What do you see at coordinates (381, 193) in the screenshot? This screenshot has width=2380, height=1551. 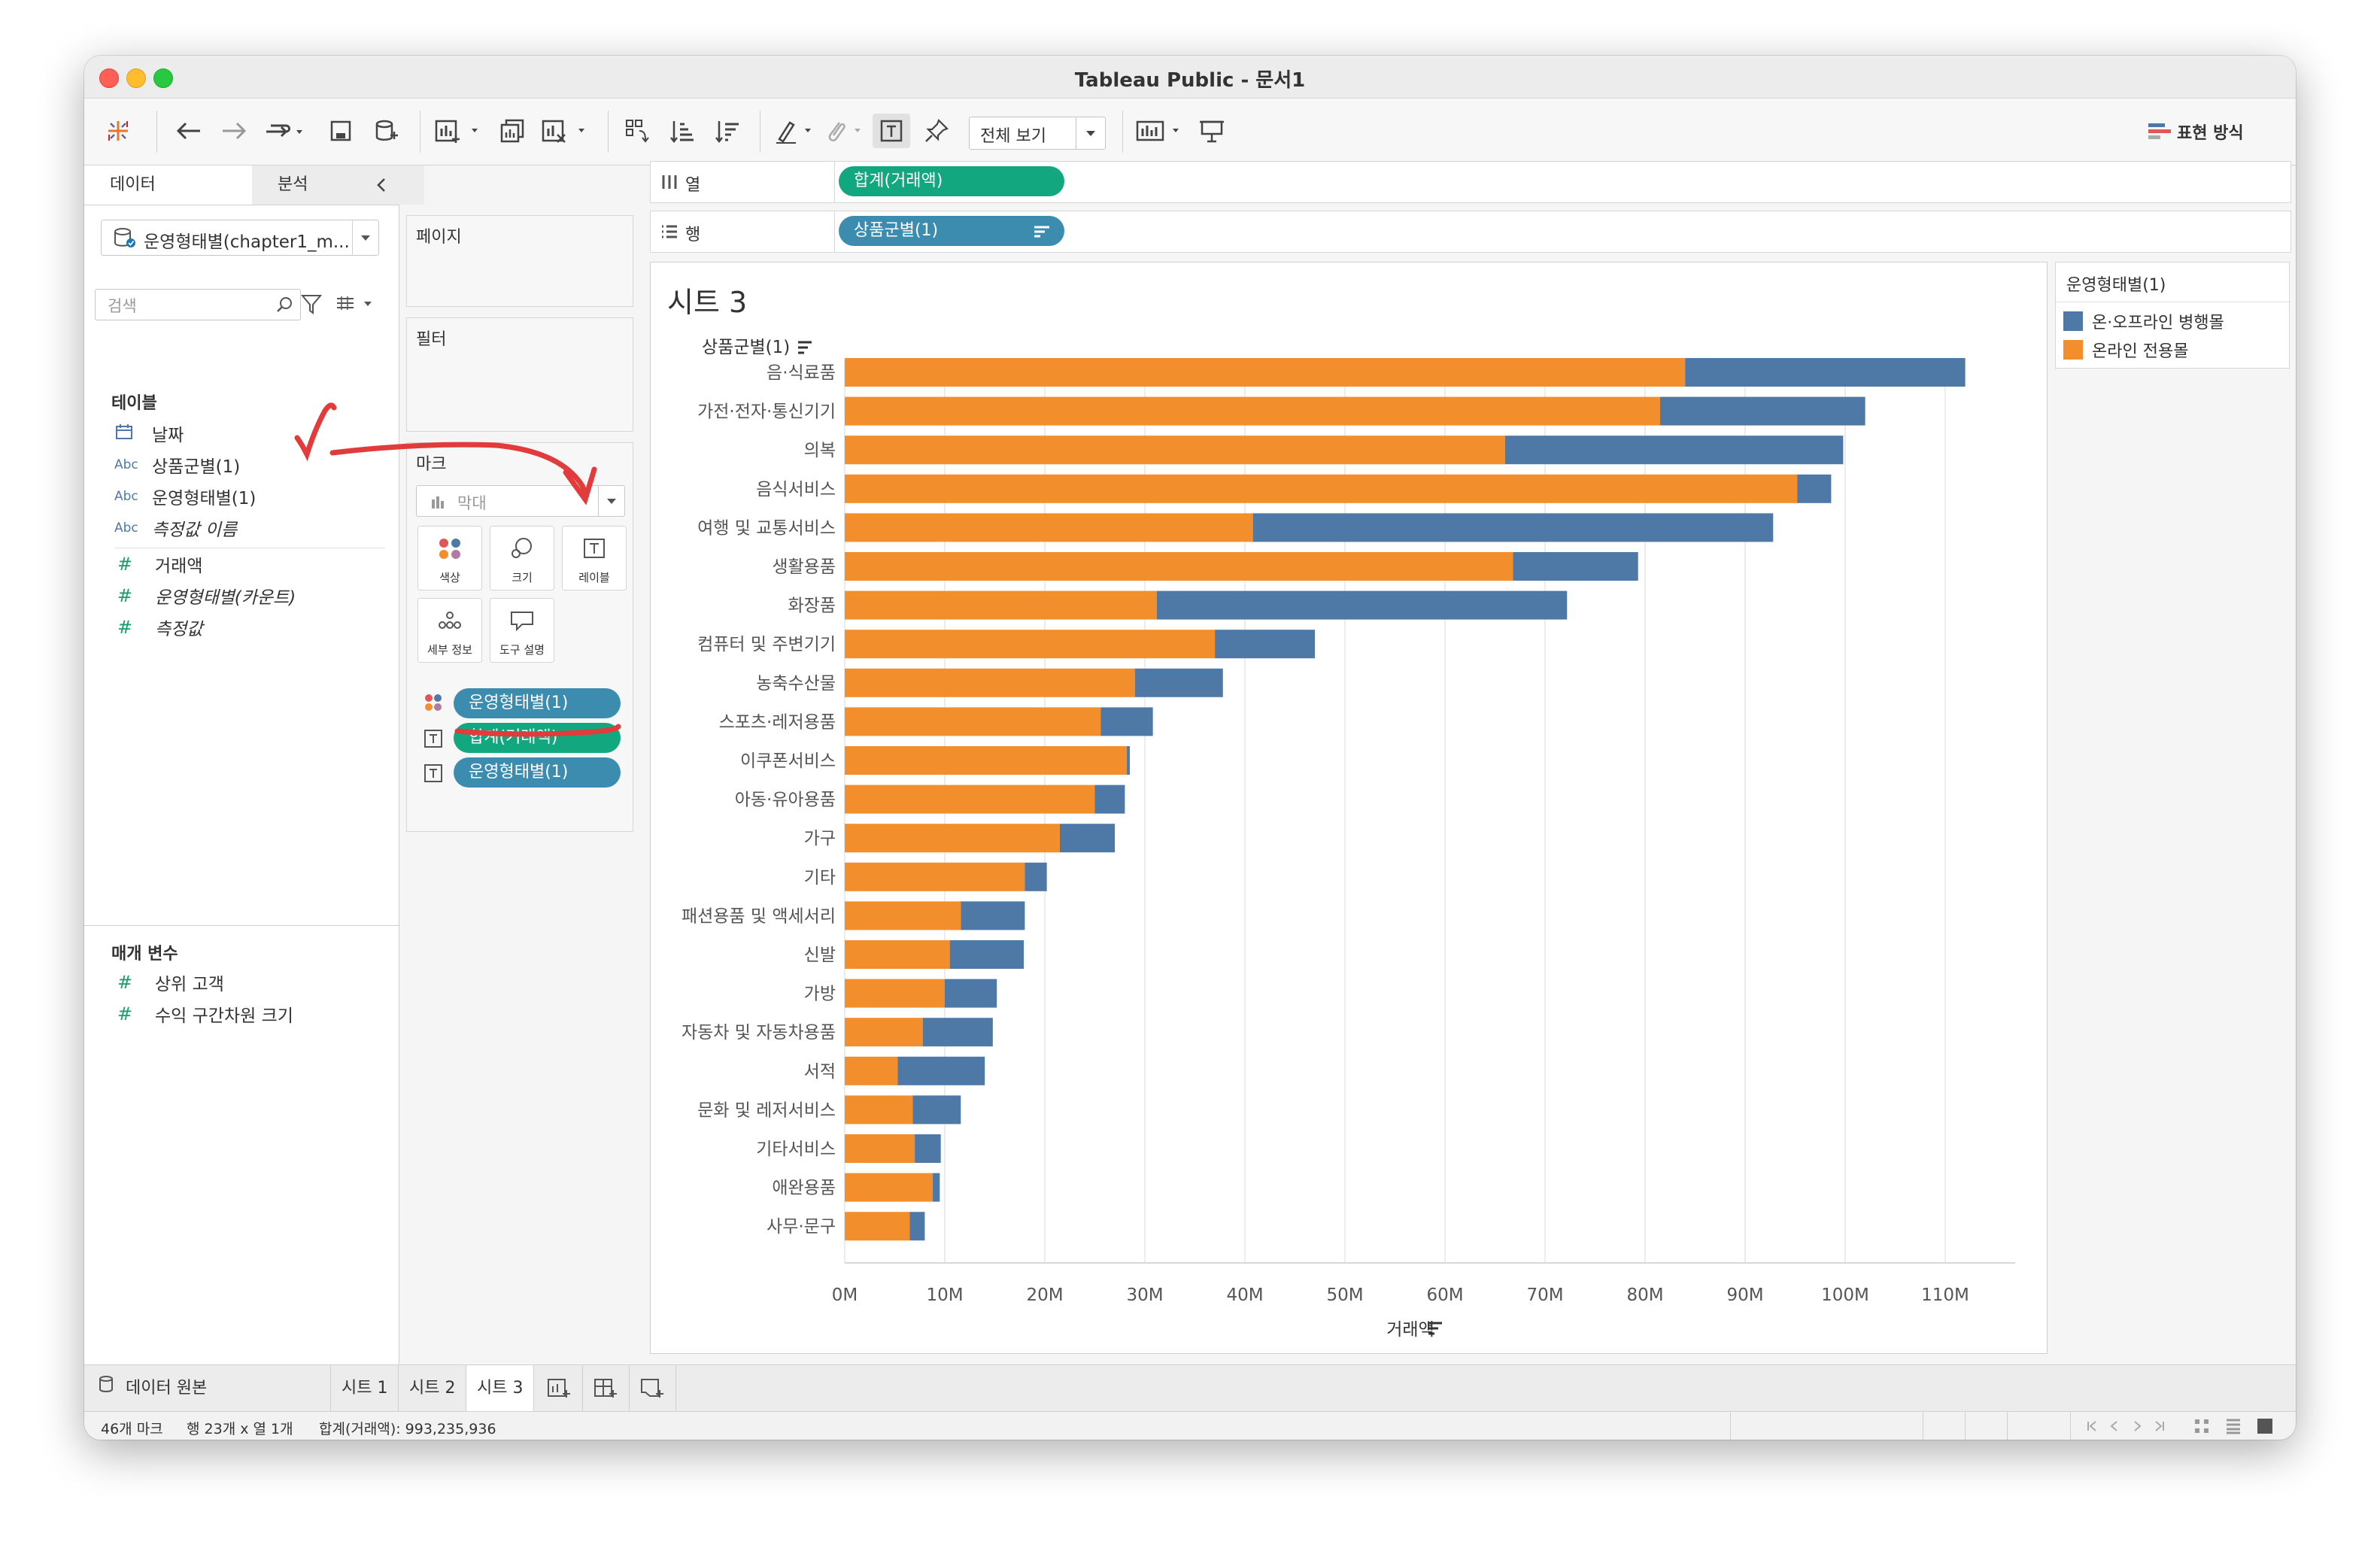 I see `collapse-chevron-icon` at bounding box center [381, 193].